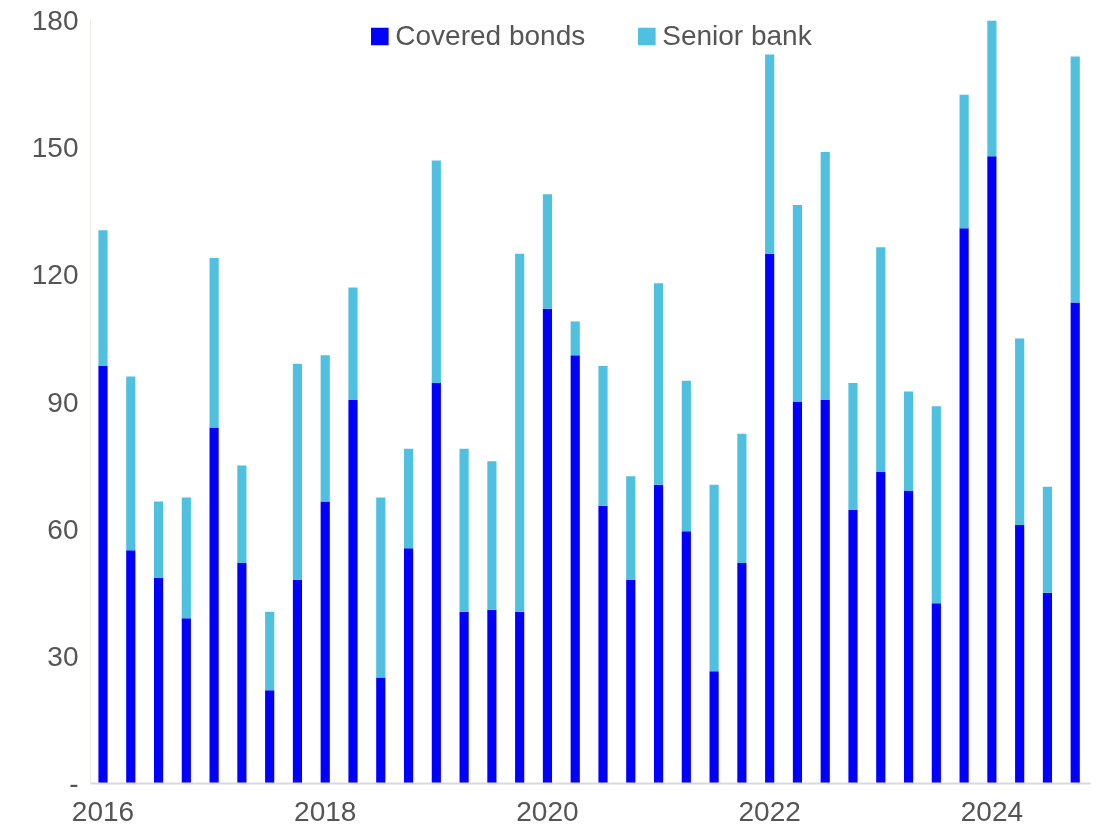 The width and height of the screenshot is (1102, 835). Describe the element at coordinates (63, 656) in the screenshot. I see `y-tick-label: 30` at that location.